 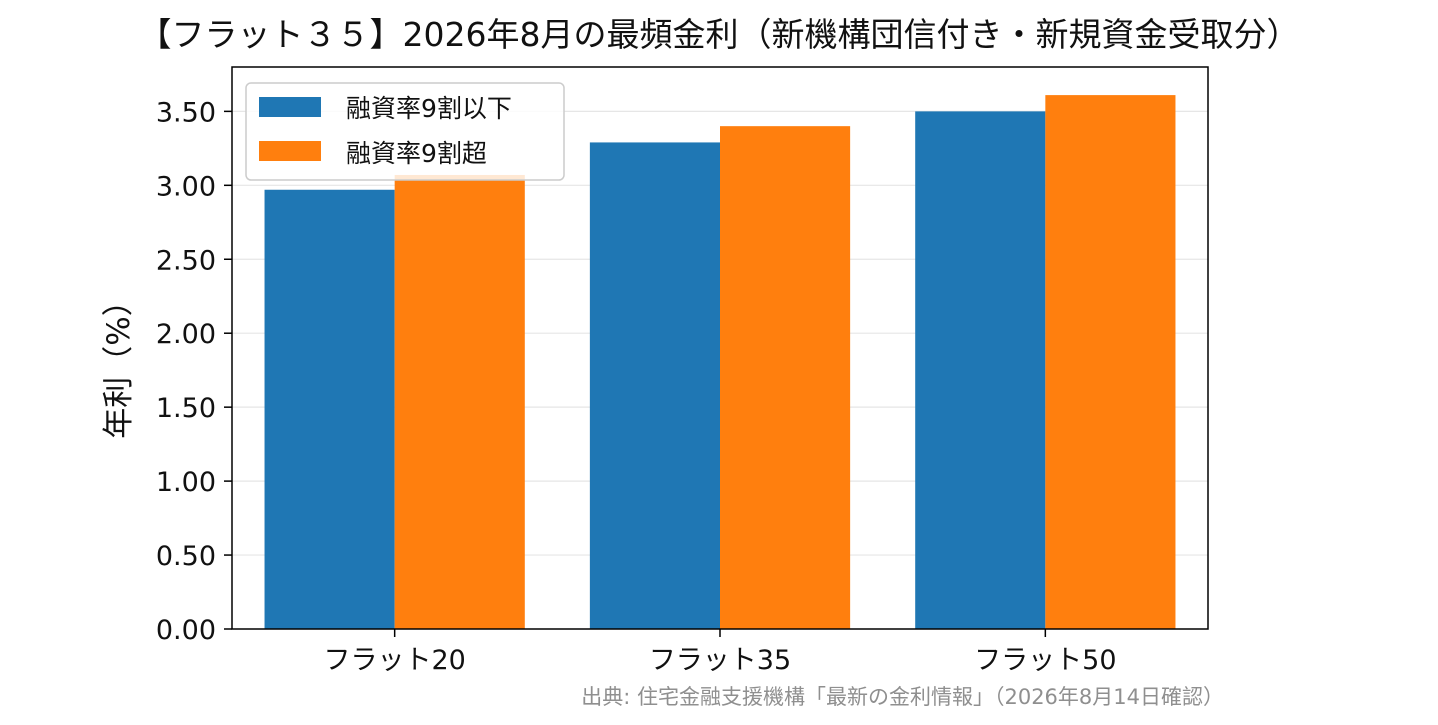 I want to click on y-tick-label: 2.50, so click(x=186, y=260).